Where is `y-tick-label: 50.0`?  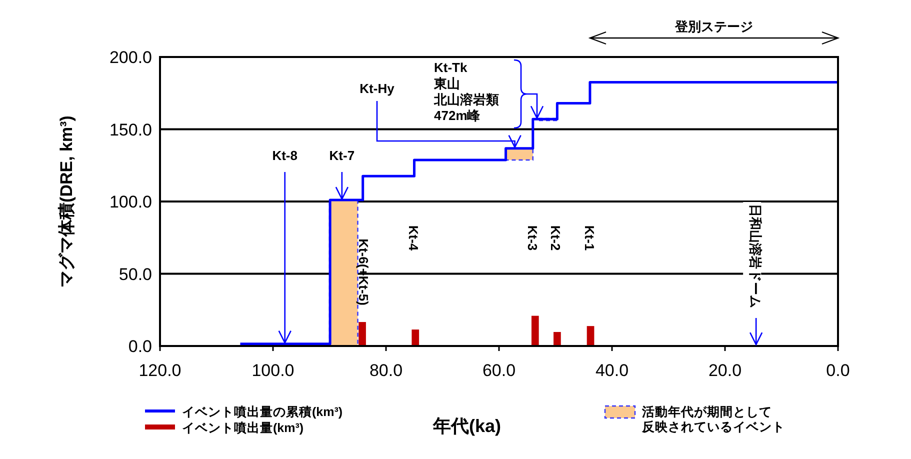
y-tick-label: 50.0 is located at coordinates (135, 274).